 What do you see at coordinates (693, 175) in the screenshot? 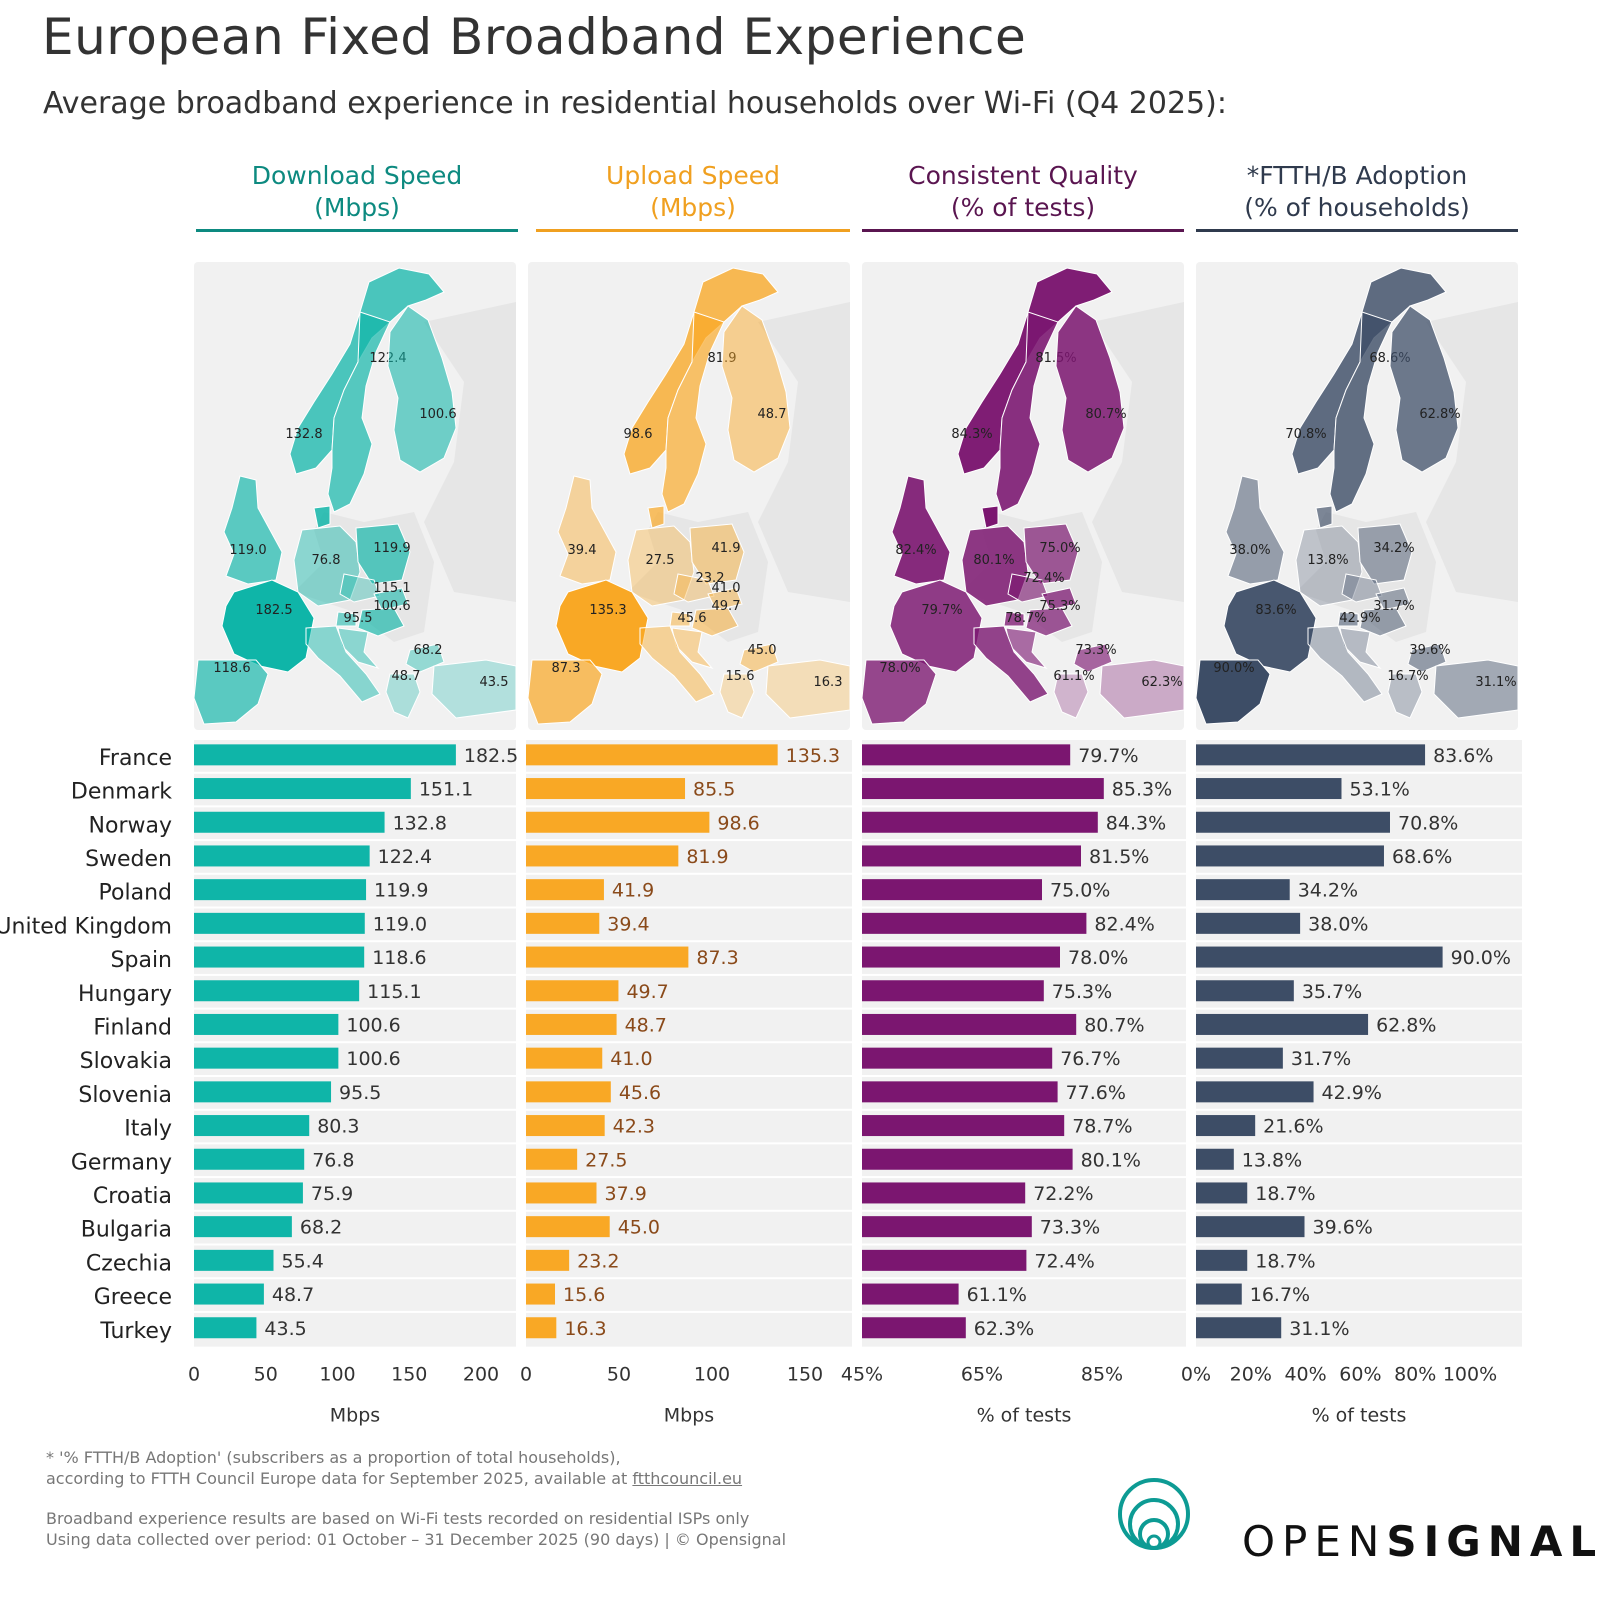
I see `upload-header-line1: Upload Speed` at bounding box center [693, 175].